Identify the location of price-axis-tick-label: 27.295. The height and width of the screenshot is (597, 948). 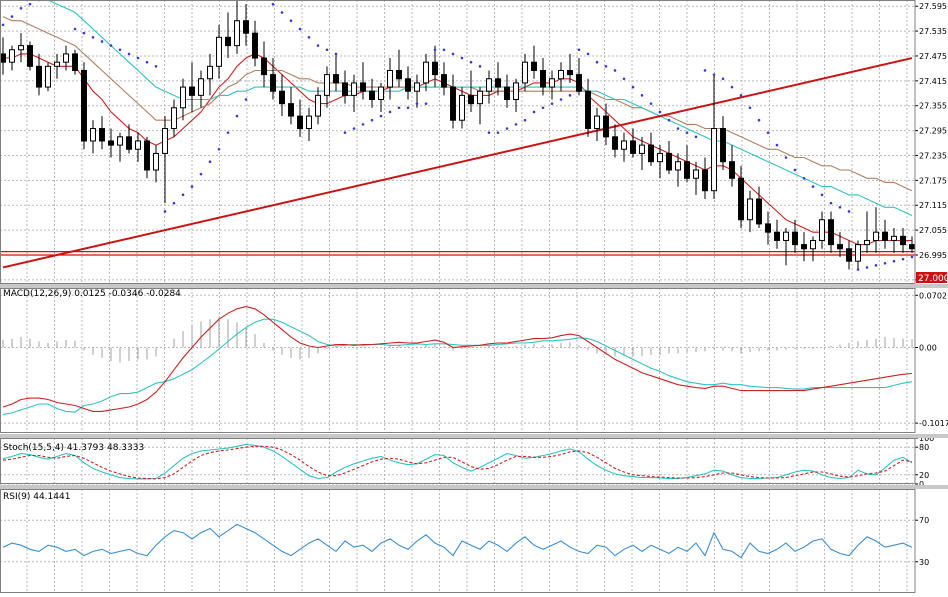
(933, 131).